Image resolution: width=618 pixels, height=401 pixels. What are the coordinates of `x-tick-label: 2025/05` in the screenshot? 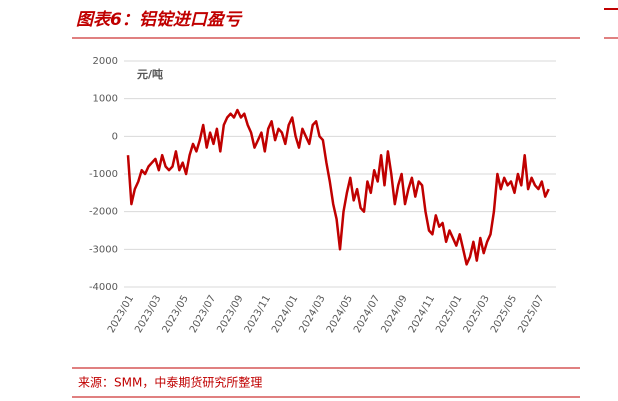 It's located at (504, 314).